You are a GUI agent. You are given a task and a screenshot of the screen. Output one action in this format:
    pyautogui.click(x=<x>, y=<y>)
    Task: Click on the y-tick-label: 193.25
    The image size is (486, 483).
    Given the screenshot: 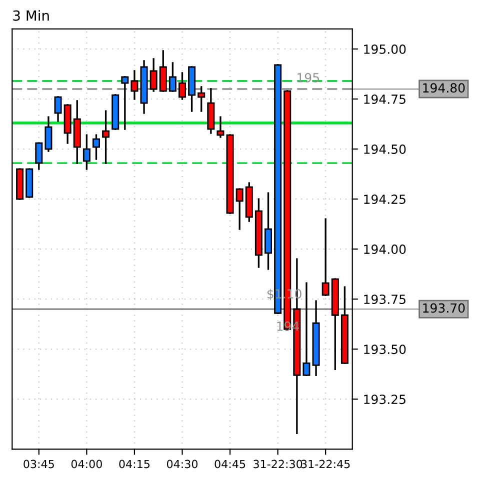 What is the action you would take?
    pyautogui.click(x=385, y=399)
    